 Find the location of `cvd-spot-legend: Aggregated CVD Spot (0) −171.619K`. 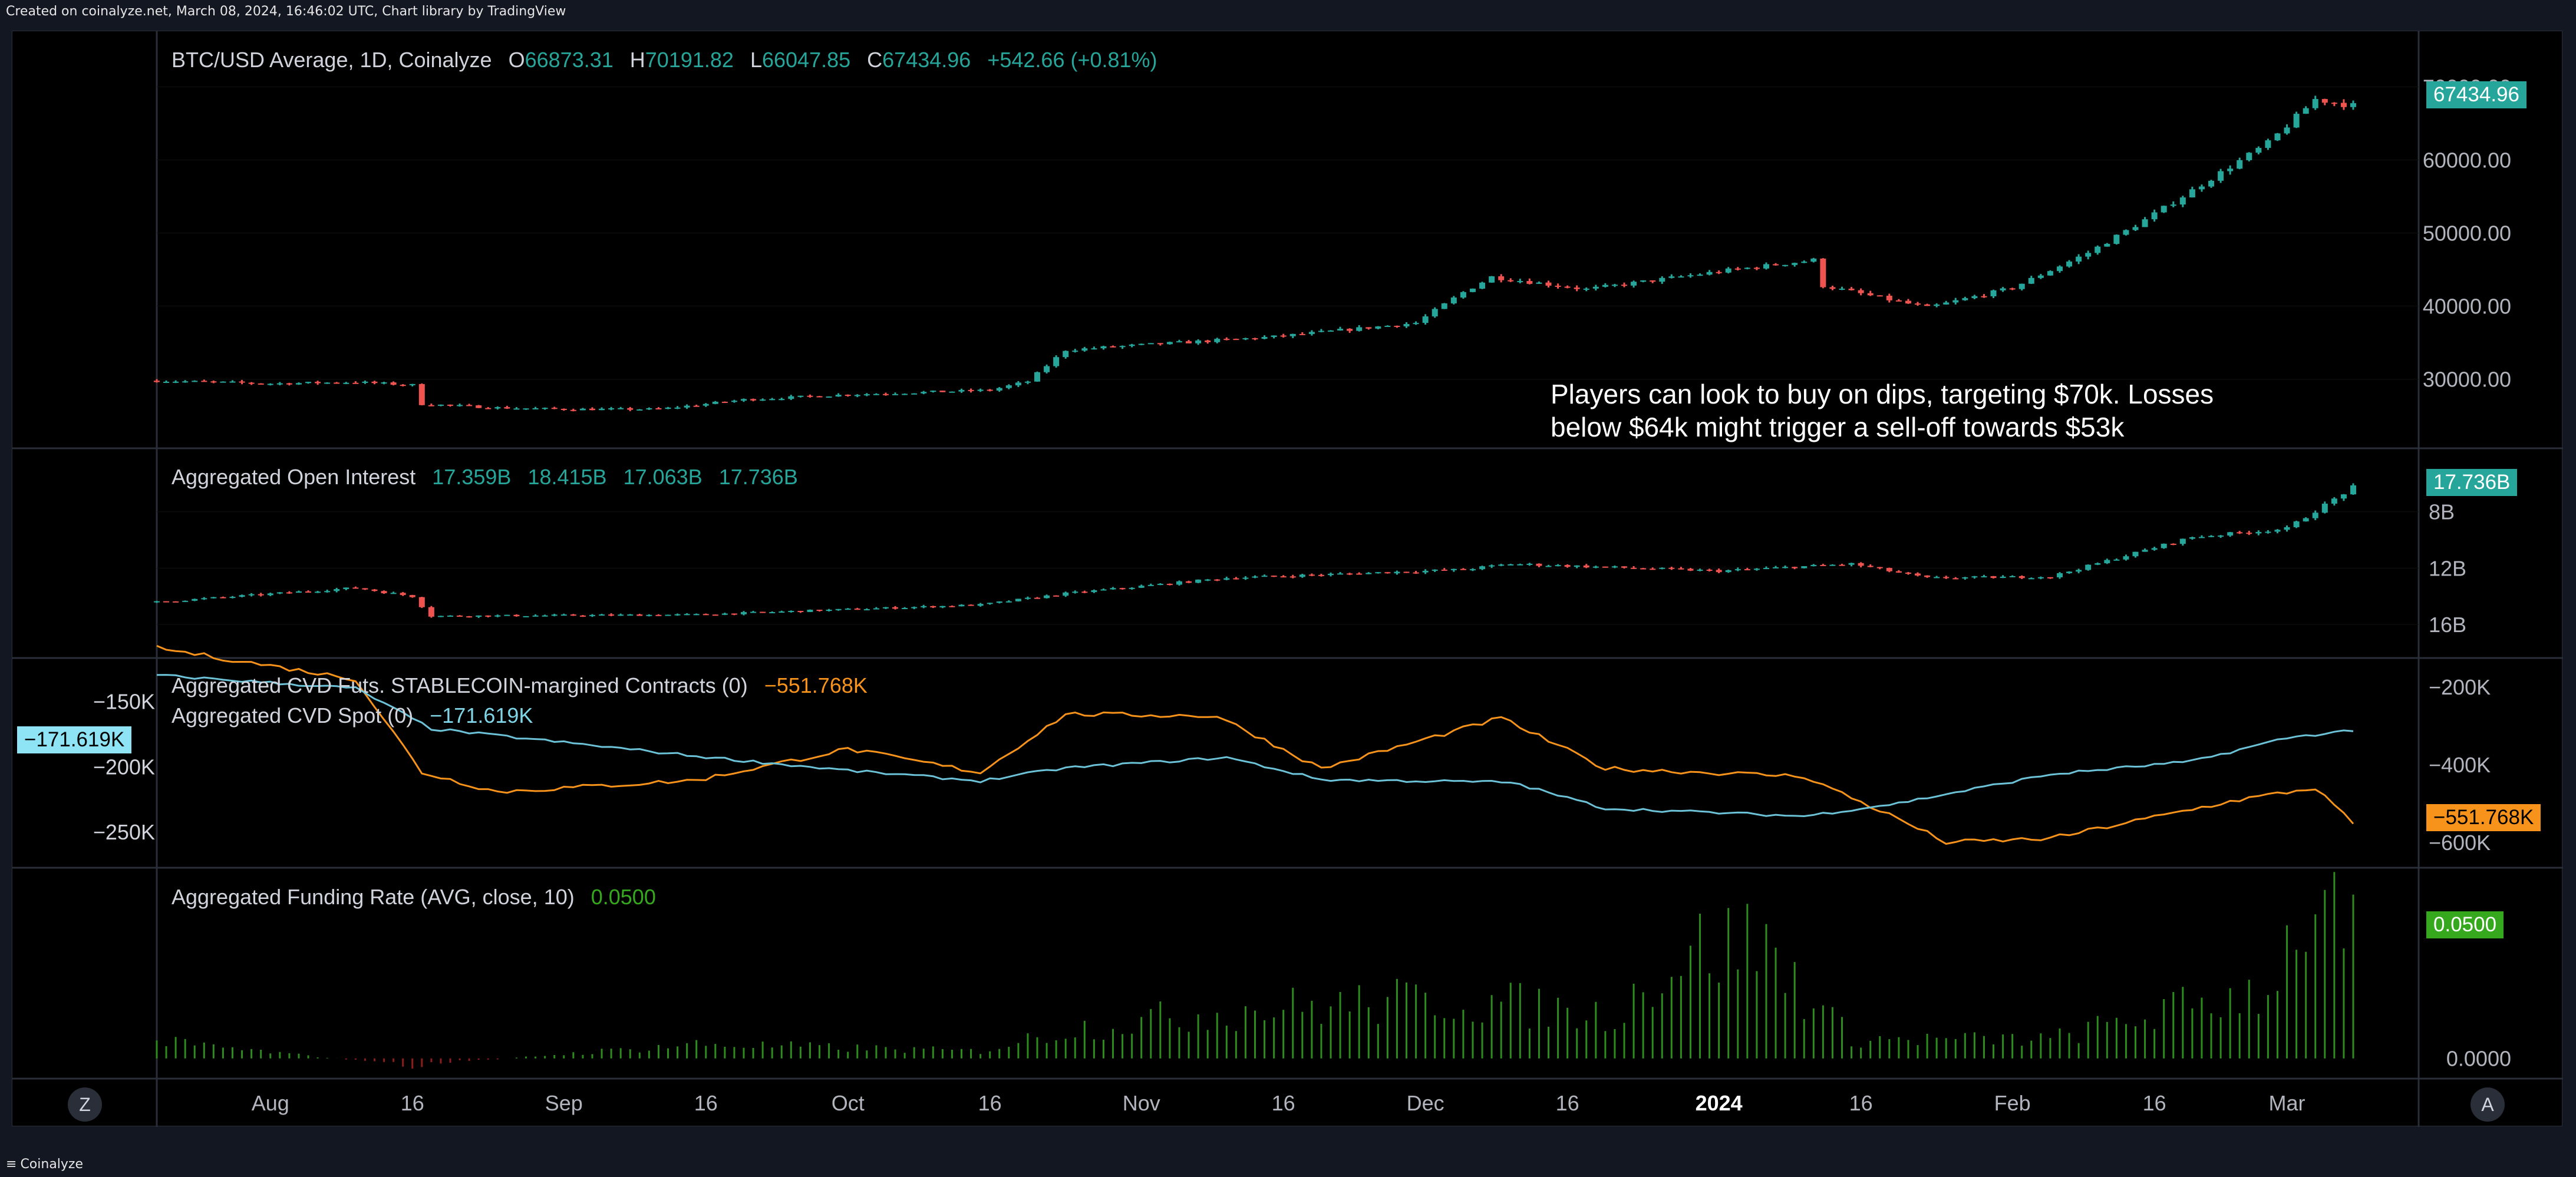

cvd-spot-legend: Aggregated CVD Spot (0) −171.619K is located at coordinates (352, 715).